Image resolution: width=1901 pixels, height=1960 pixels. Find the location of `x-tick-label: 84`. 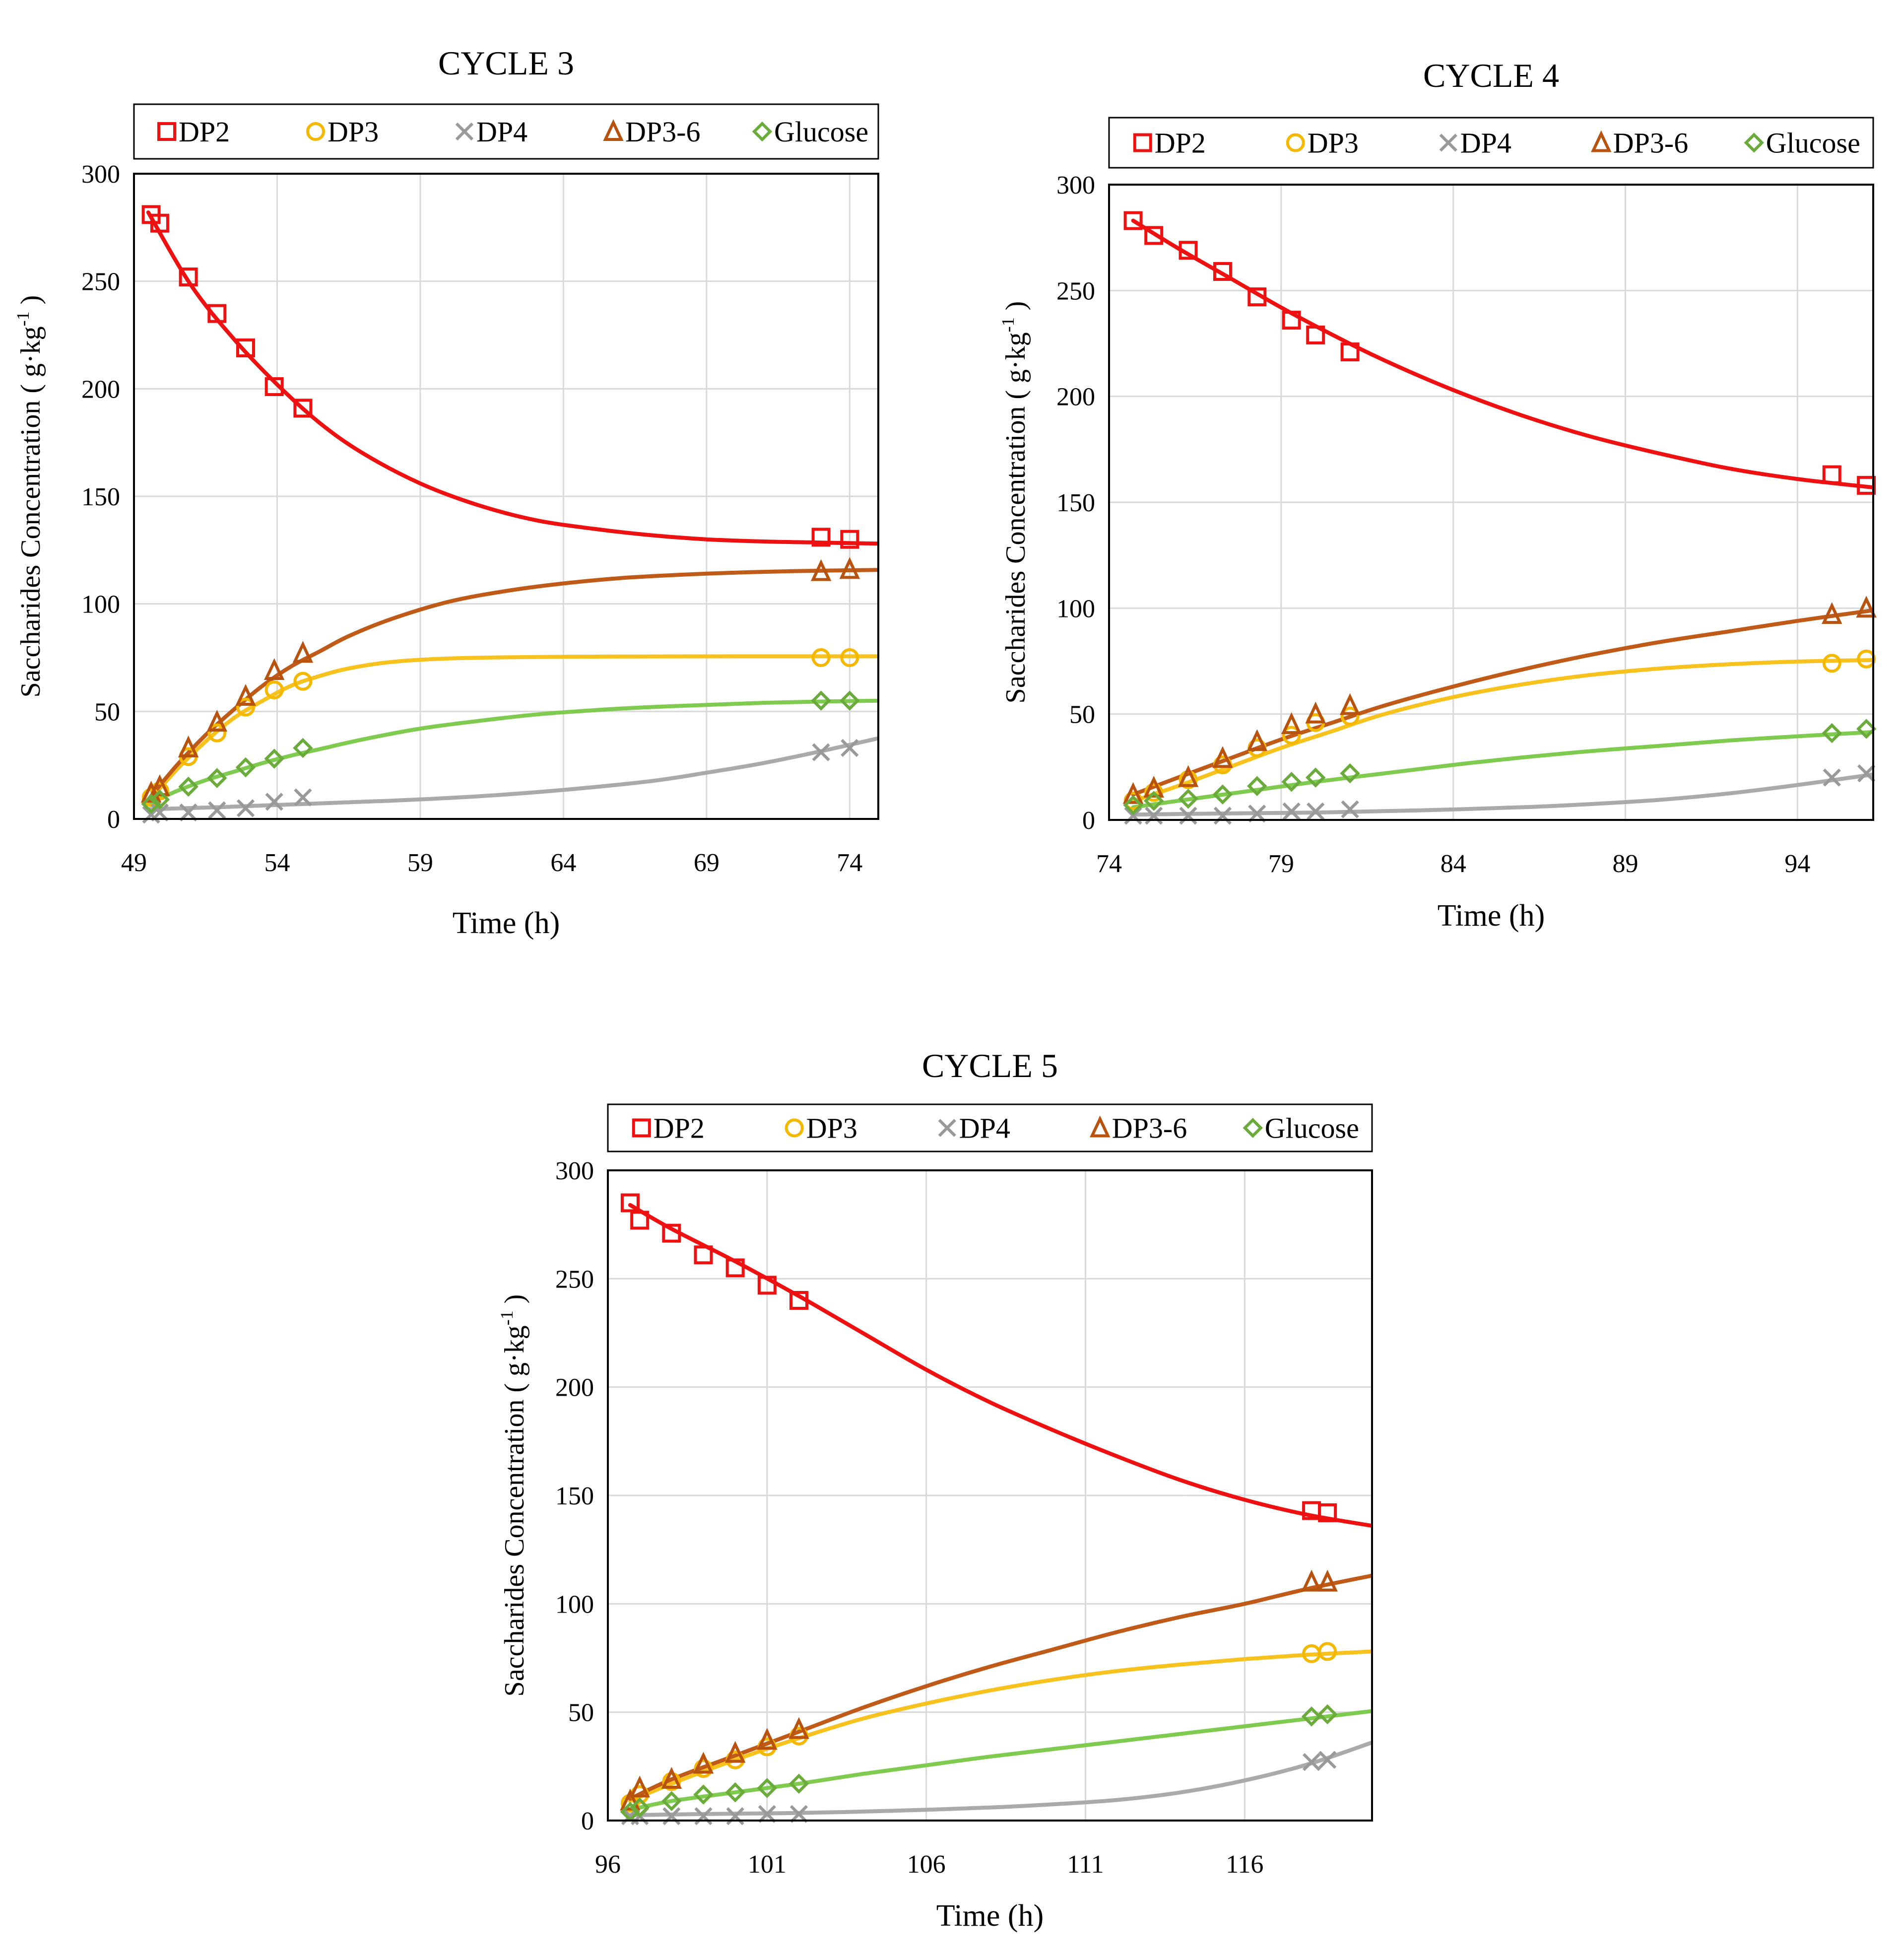

x-tick-label: 84 is located at coordinates (1453, 864).